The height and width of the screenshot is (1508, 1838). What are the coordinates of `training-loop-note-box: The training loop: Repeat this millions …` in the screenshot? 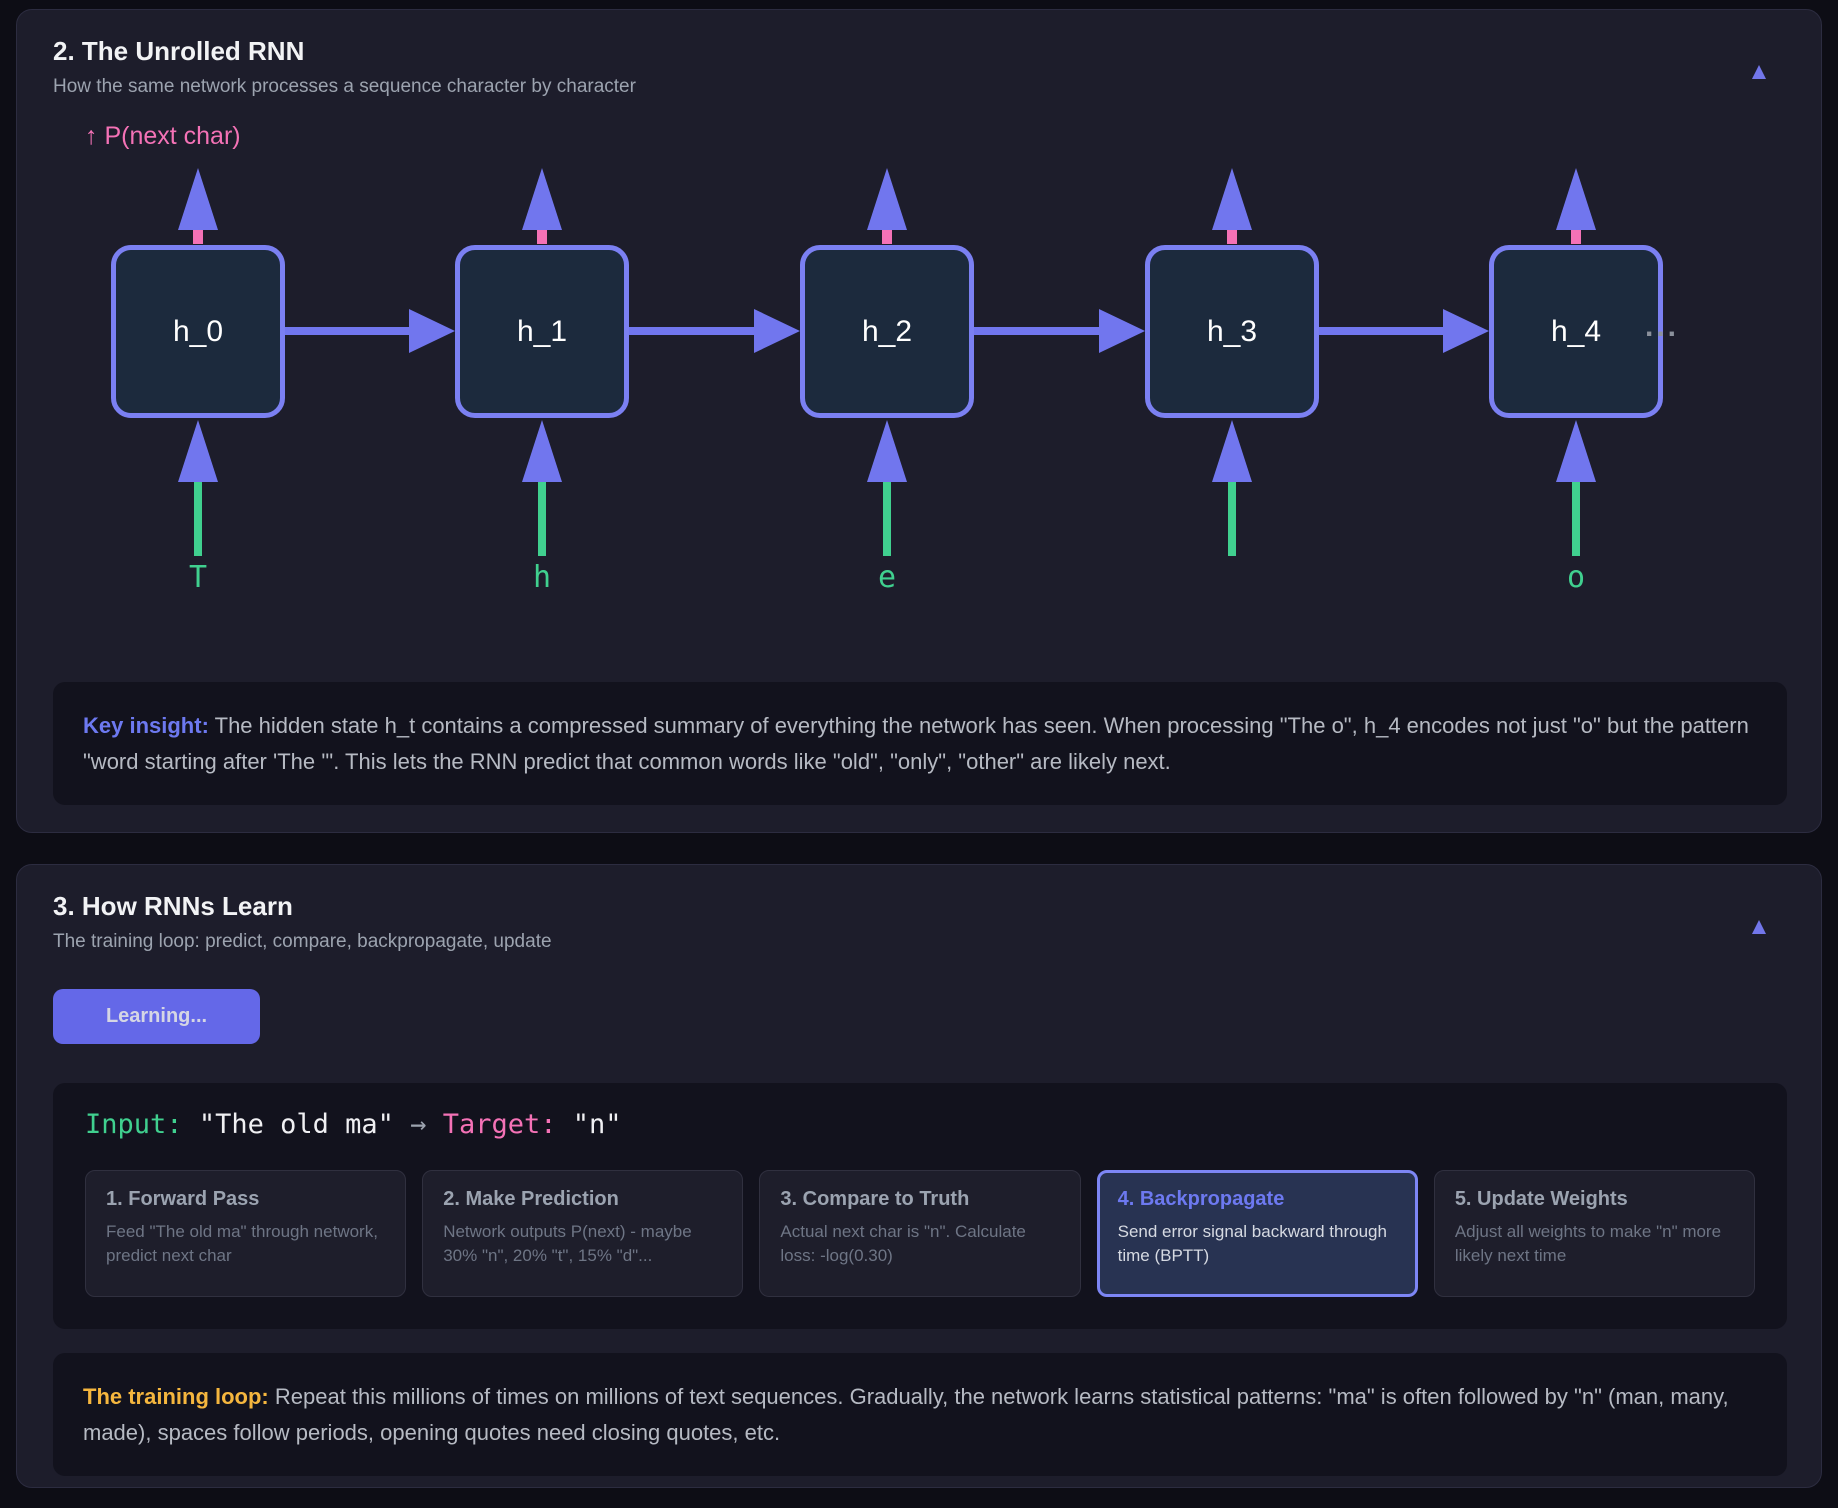 It's located at (920, 1415).